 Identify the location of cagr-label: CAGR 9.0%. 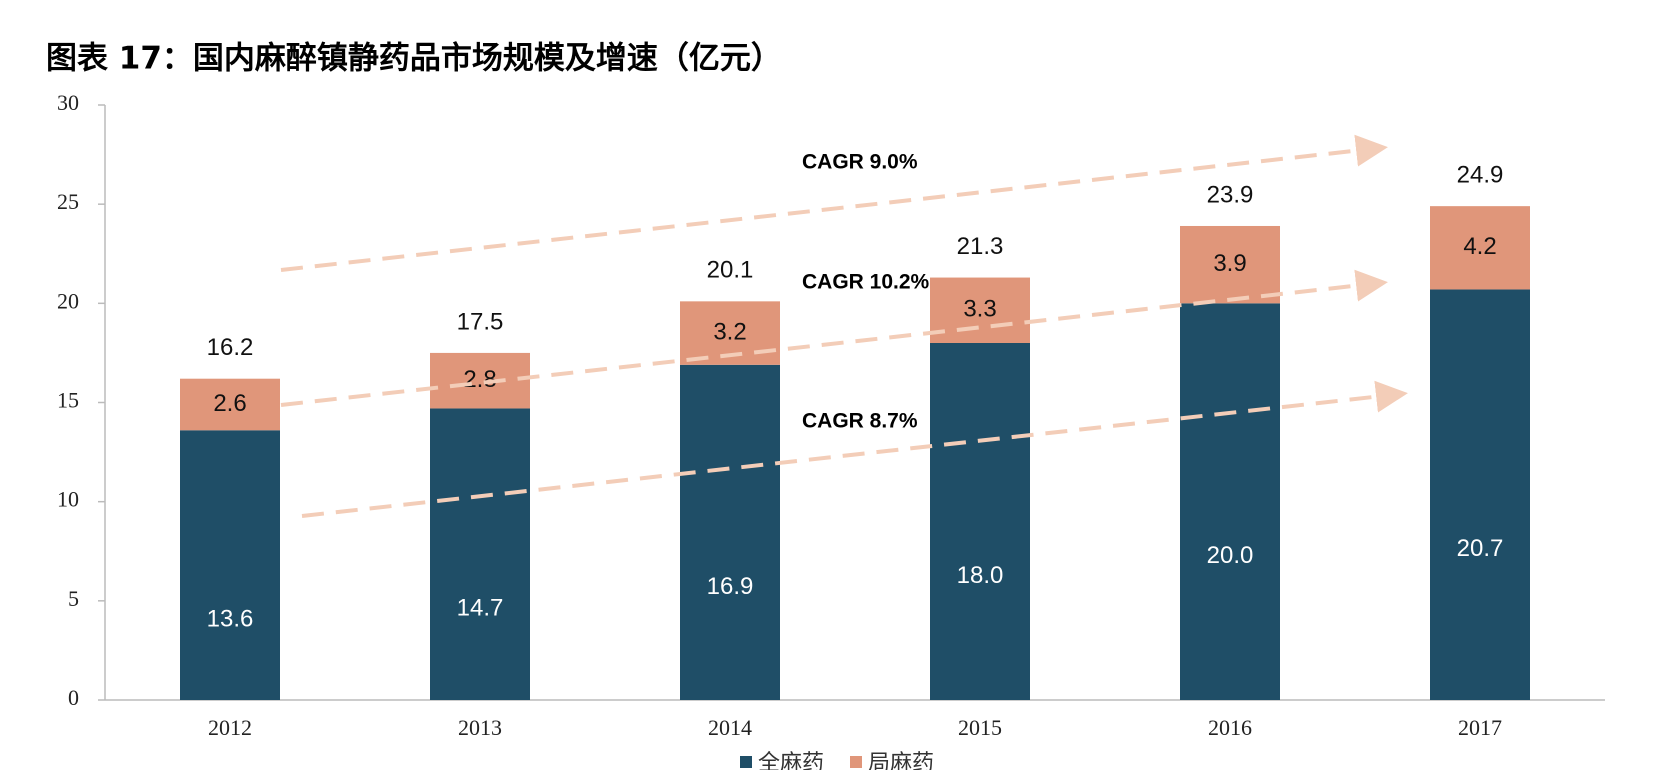
(860, 162).